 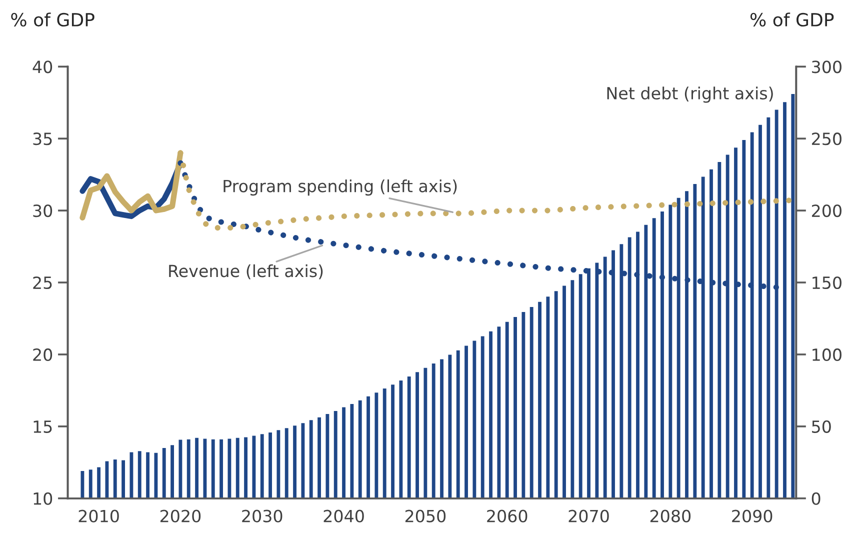 What do you see at coordinates (827, 67) in the screenshot?
I see `y2-tick-label: 300` at bounding box center [827, 67].